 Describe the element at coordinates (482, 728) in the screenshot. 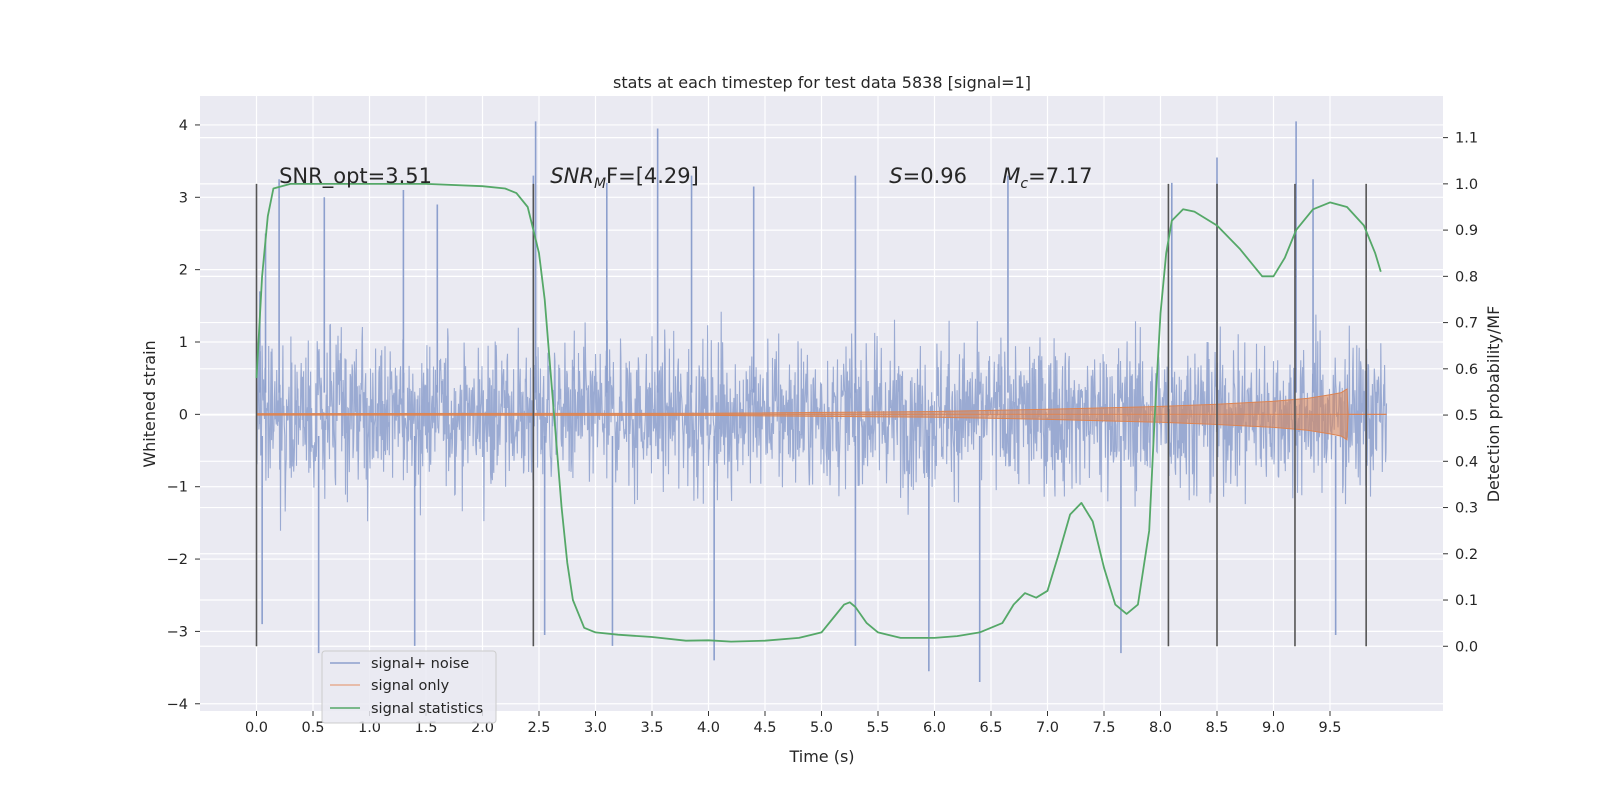

I see `x-tick-label: 2.0` at that location.